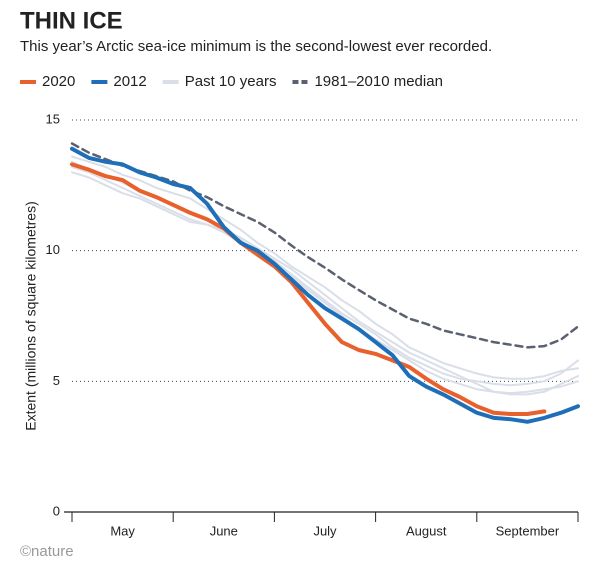 The image size is (600, 572). What do you see at coordinates (224, 530) in the screenshot?
I see `x-tick-label: June` at bounding box center [224, 530].